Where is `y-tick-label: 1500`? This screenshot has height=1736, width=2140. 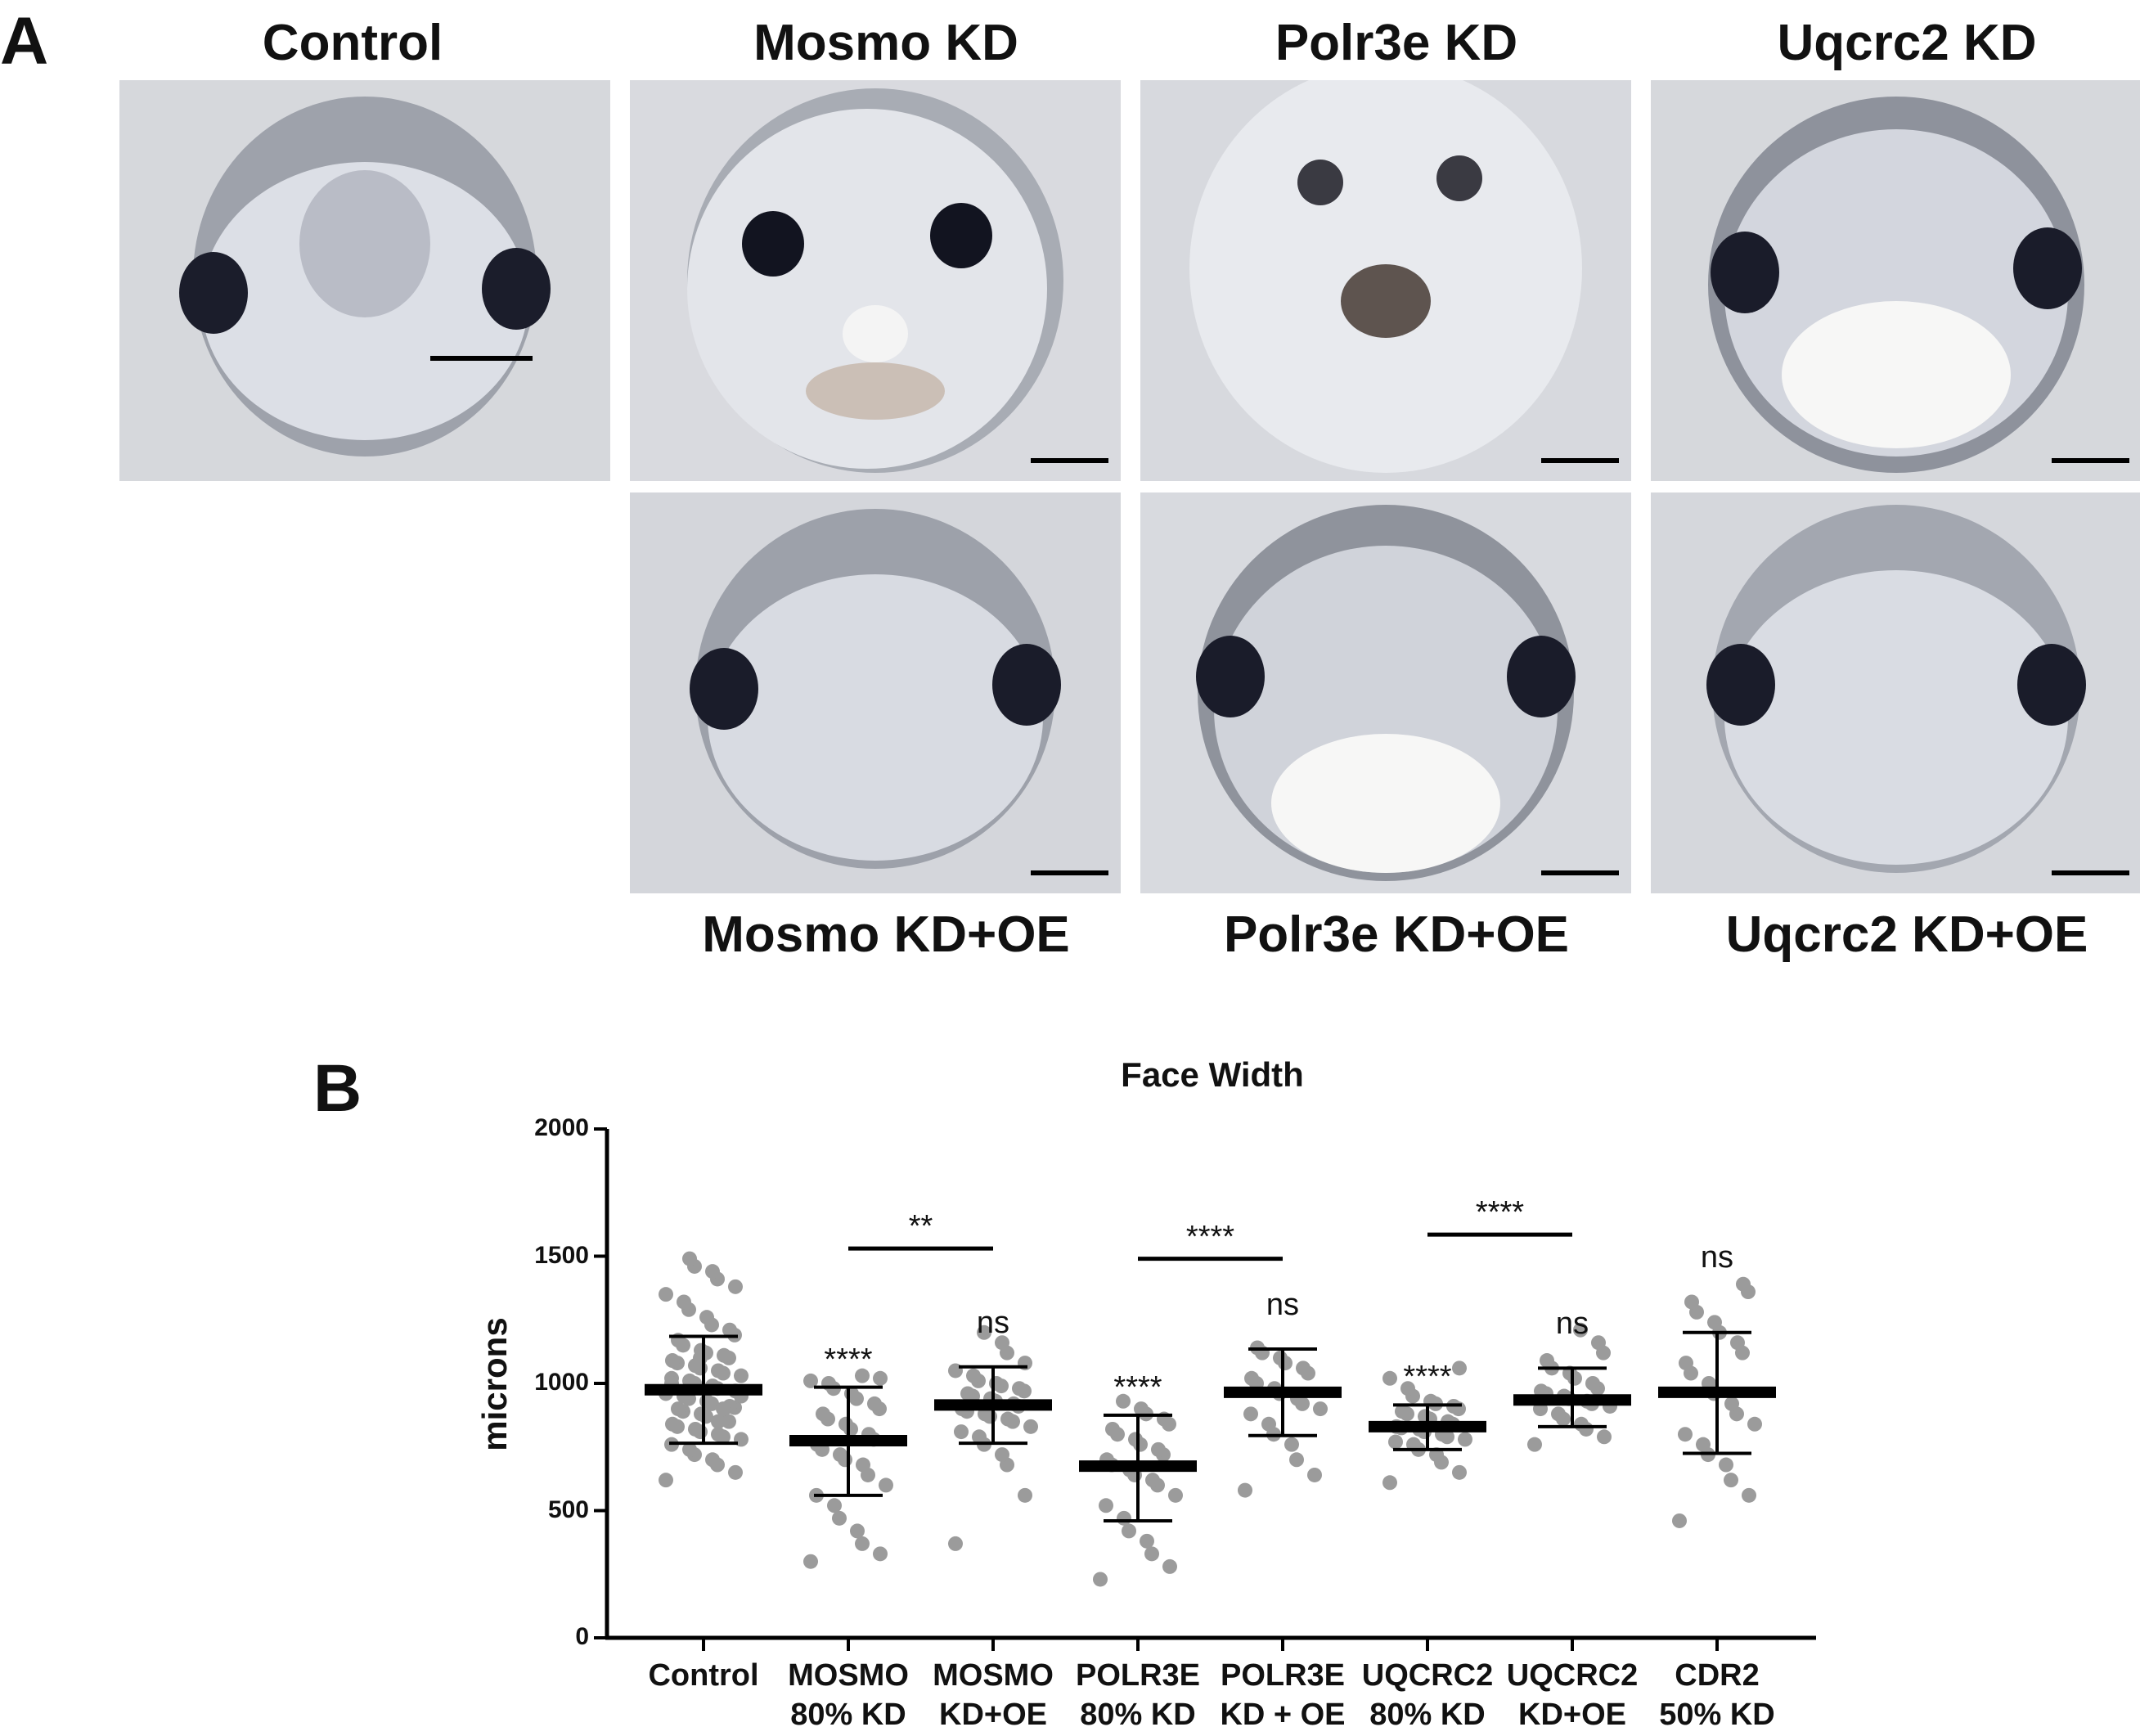
y-tick-label: 1500 is located at coordinates (561, 1255).